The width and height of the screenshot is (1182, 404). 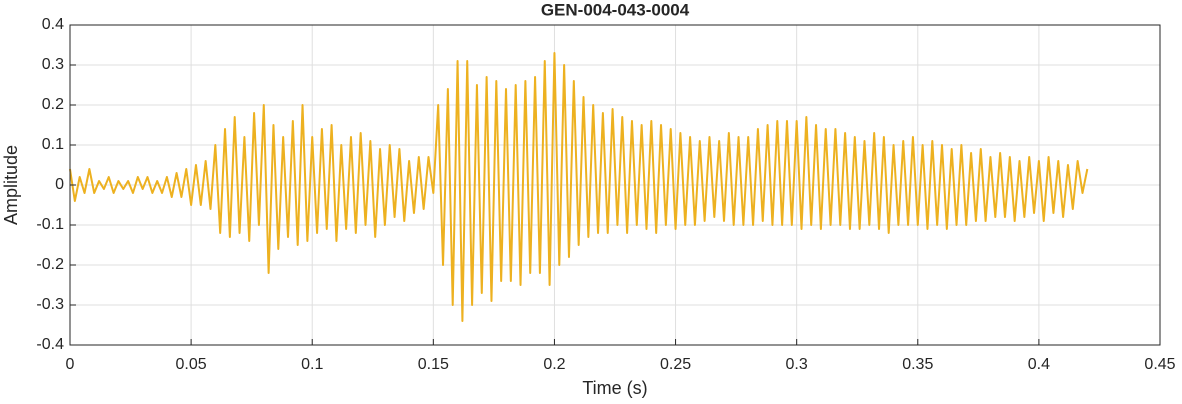 I want to click on x-axis-label: Time (s), so click(x=614, y=388).